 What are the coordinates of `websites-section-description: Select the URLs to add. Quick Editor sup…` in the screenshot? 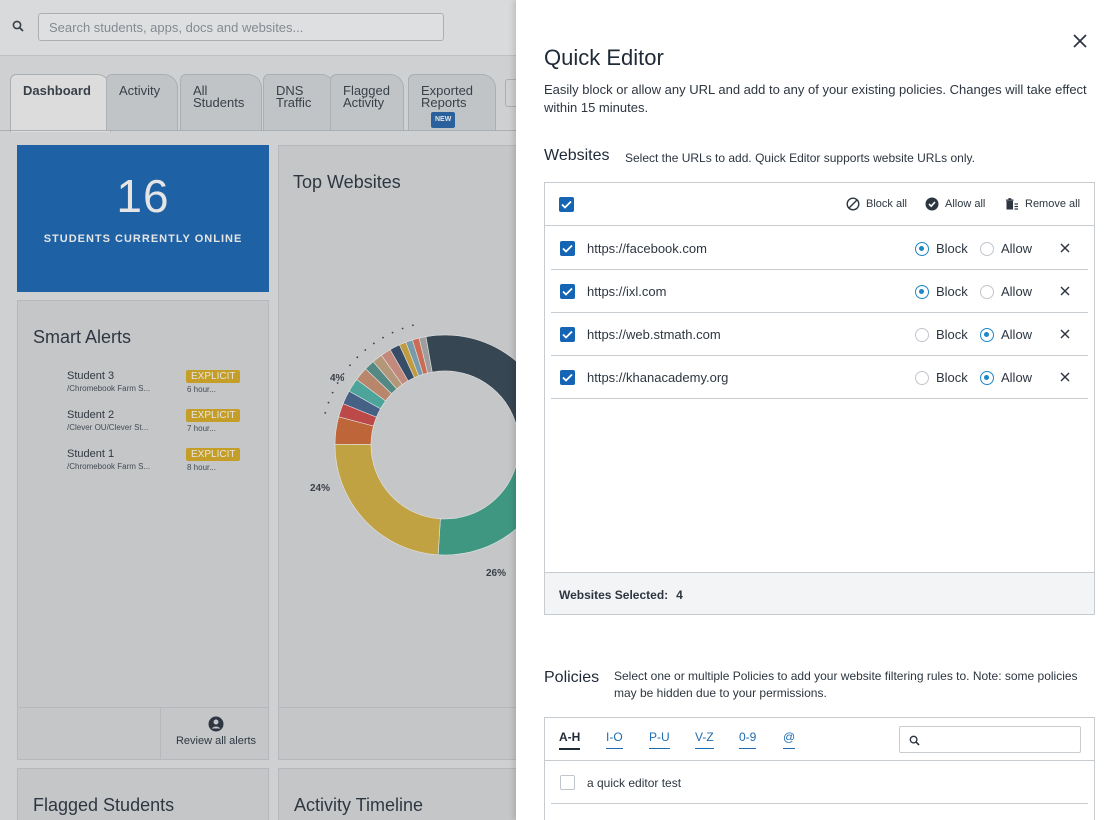 It's located at (800, 158).